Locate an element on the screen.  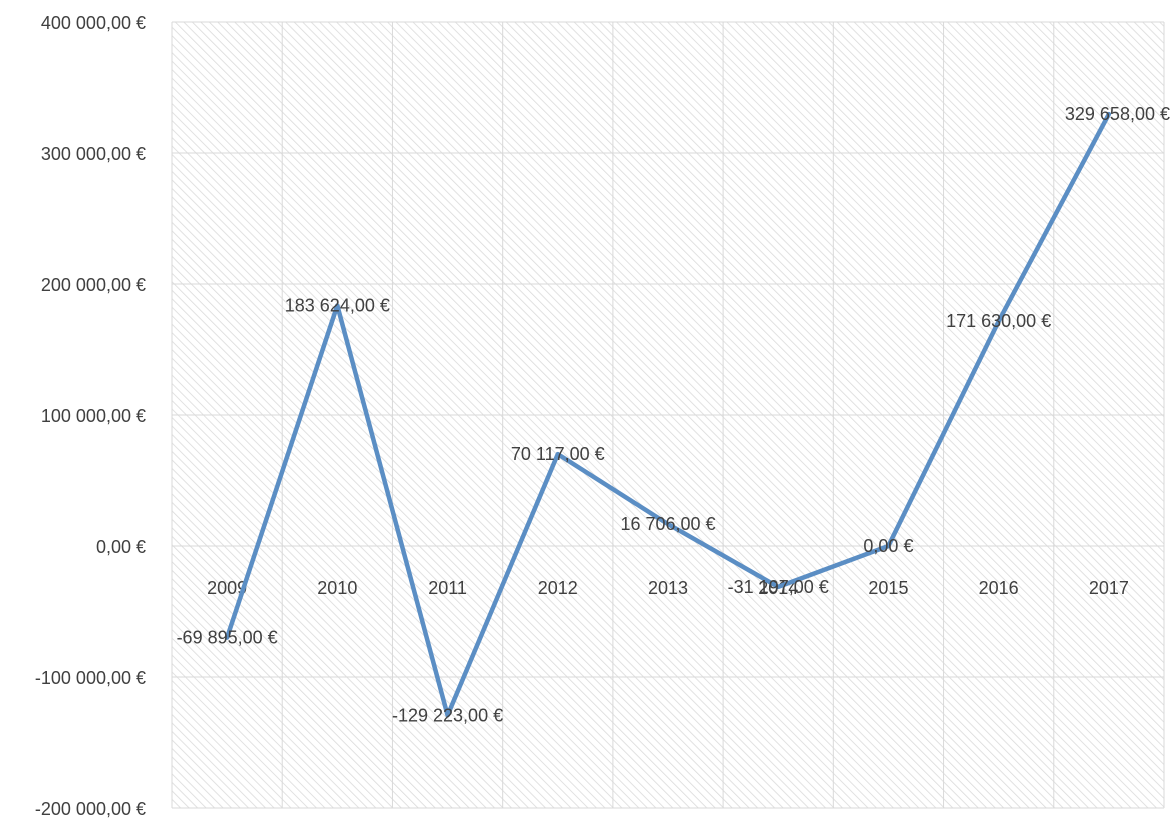
x-tick-label: 2015 is located at coordinates (888, 588).